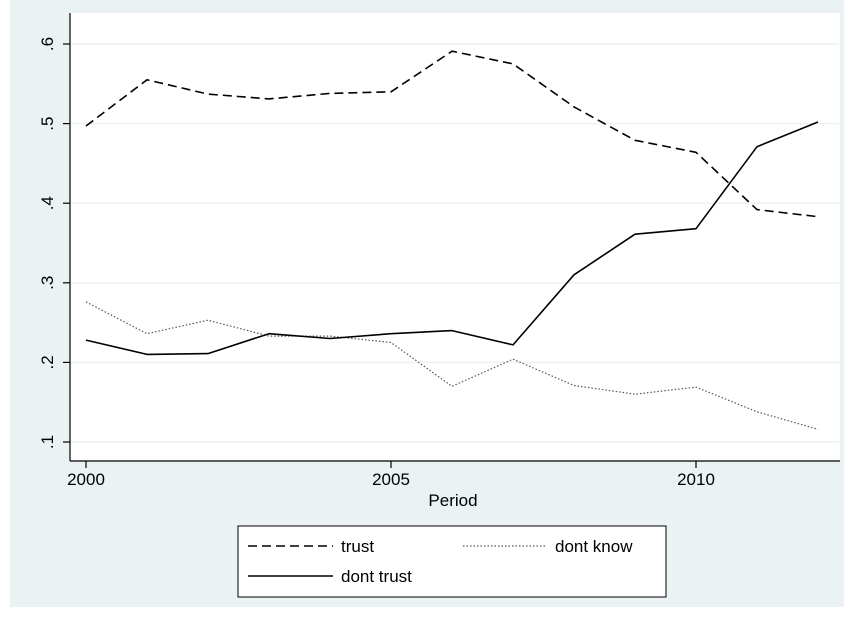  Describe the element at coordinates (594, 546) in the screenshot. I see `legend-label-dont-know: dont know` at that location.